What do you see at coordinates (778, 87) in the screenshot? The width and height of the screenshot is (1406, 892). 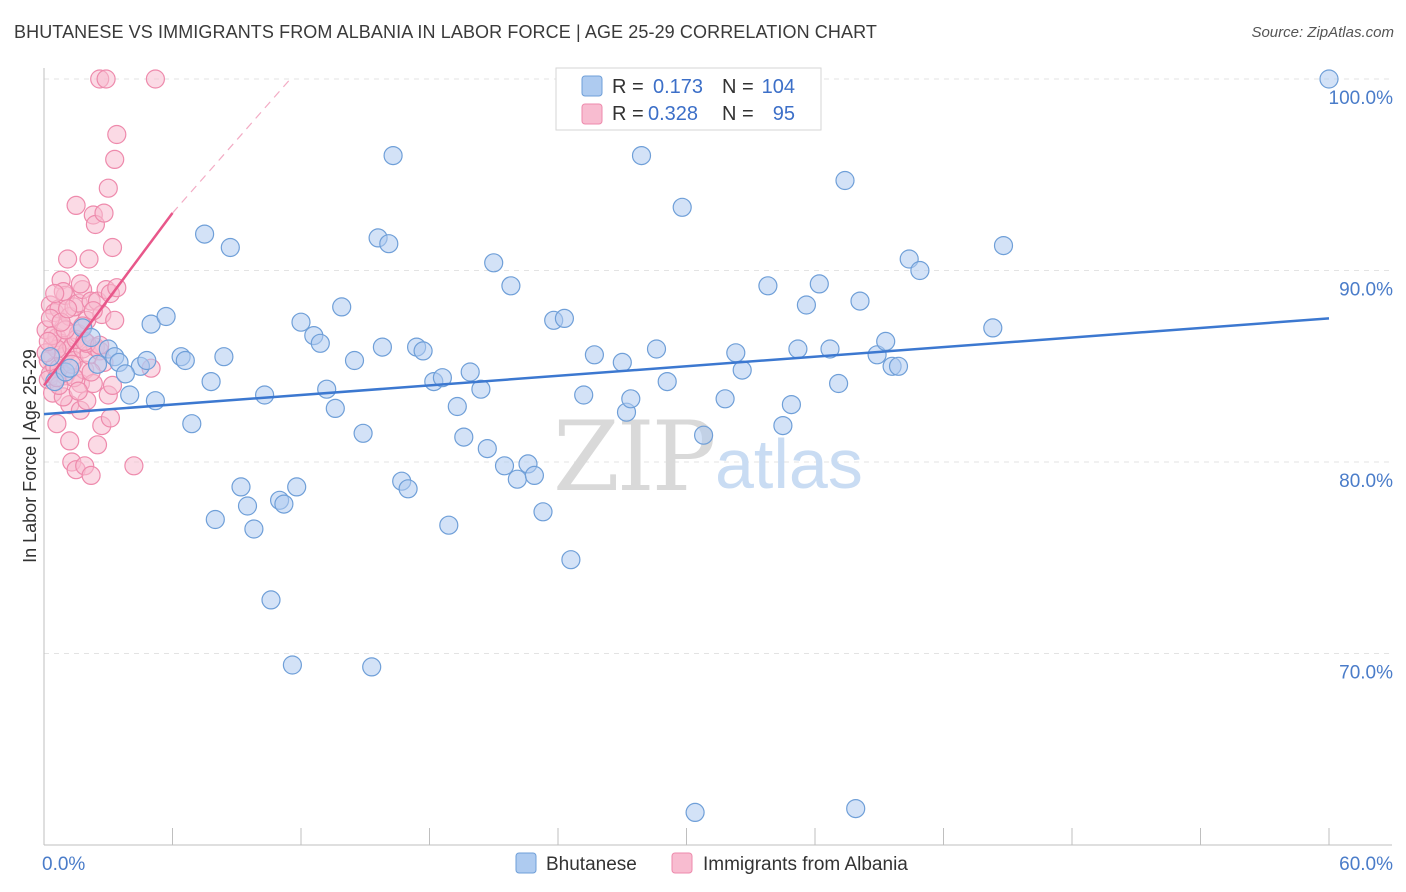 I see `legend-n-value-bhutanese: 104` at bounding box center [778, 87].